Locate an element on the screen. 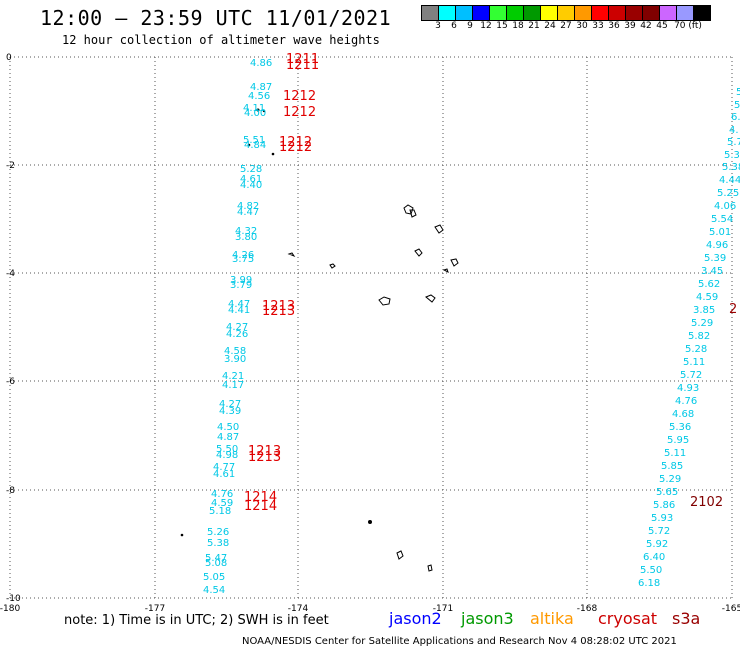 This screenshot has width=740, height=650. scale-label: 12 is located at coordinates (486, 26).